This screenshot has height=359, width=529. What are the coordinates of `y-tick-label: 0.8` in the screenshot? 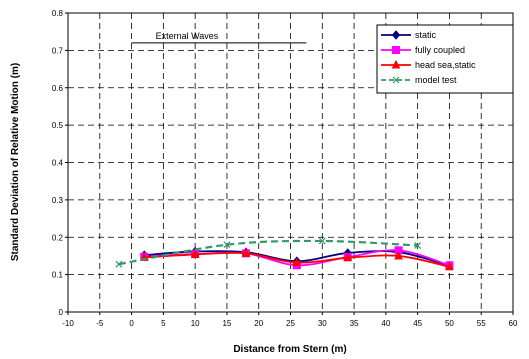 It's located at (58, 13).